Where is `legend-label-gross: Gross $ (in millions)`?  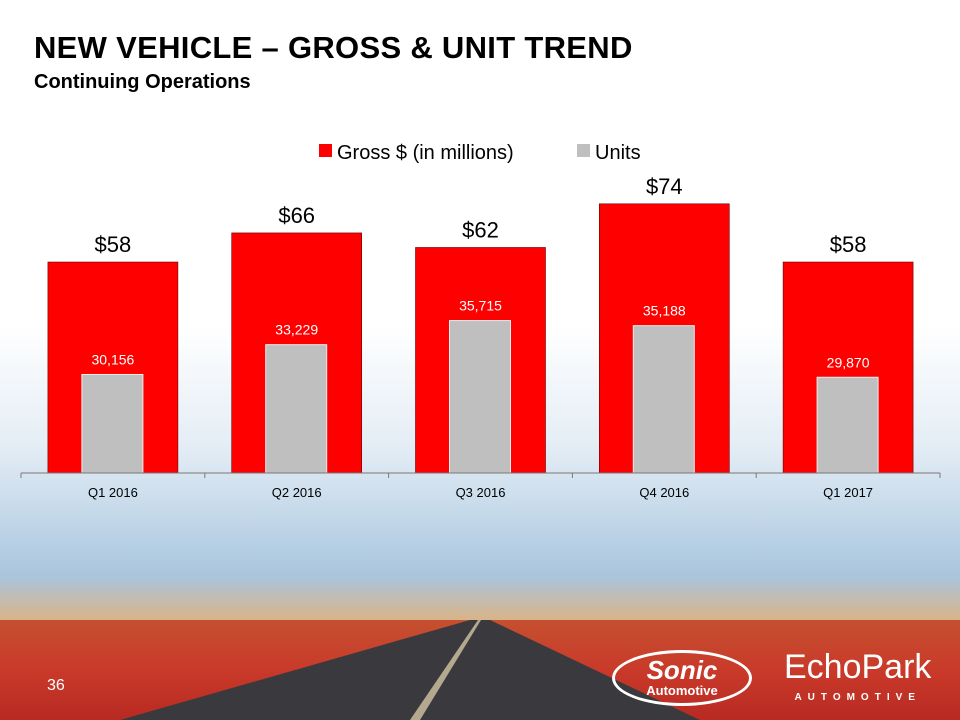 legend-label-gross: Gross $ (in millions) is located at coordinates (425, 153).